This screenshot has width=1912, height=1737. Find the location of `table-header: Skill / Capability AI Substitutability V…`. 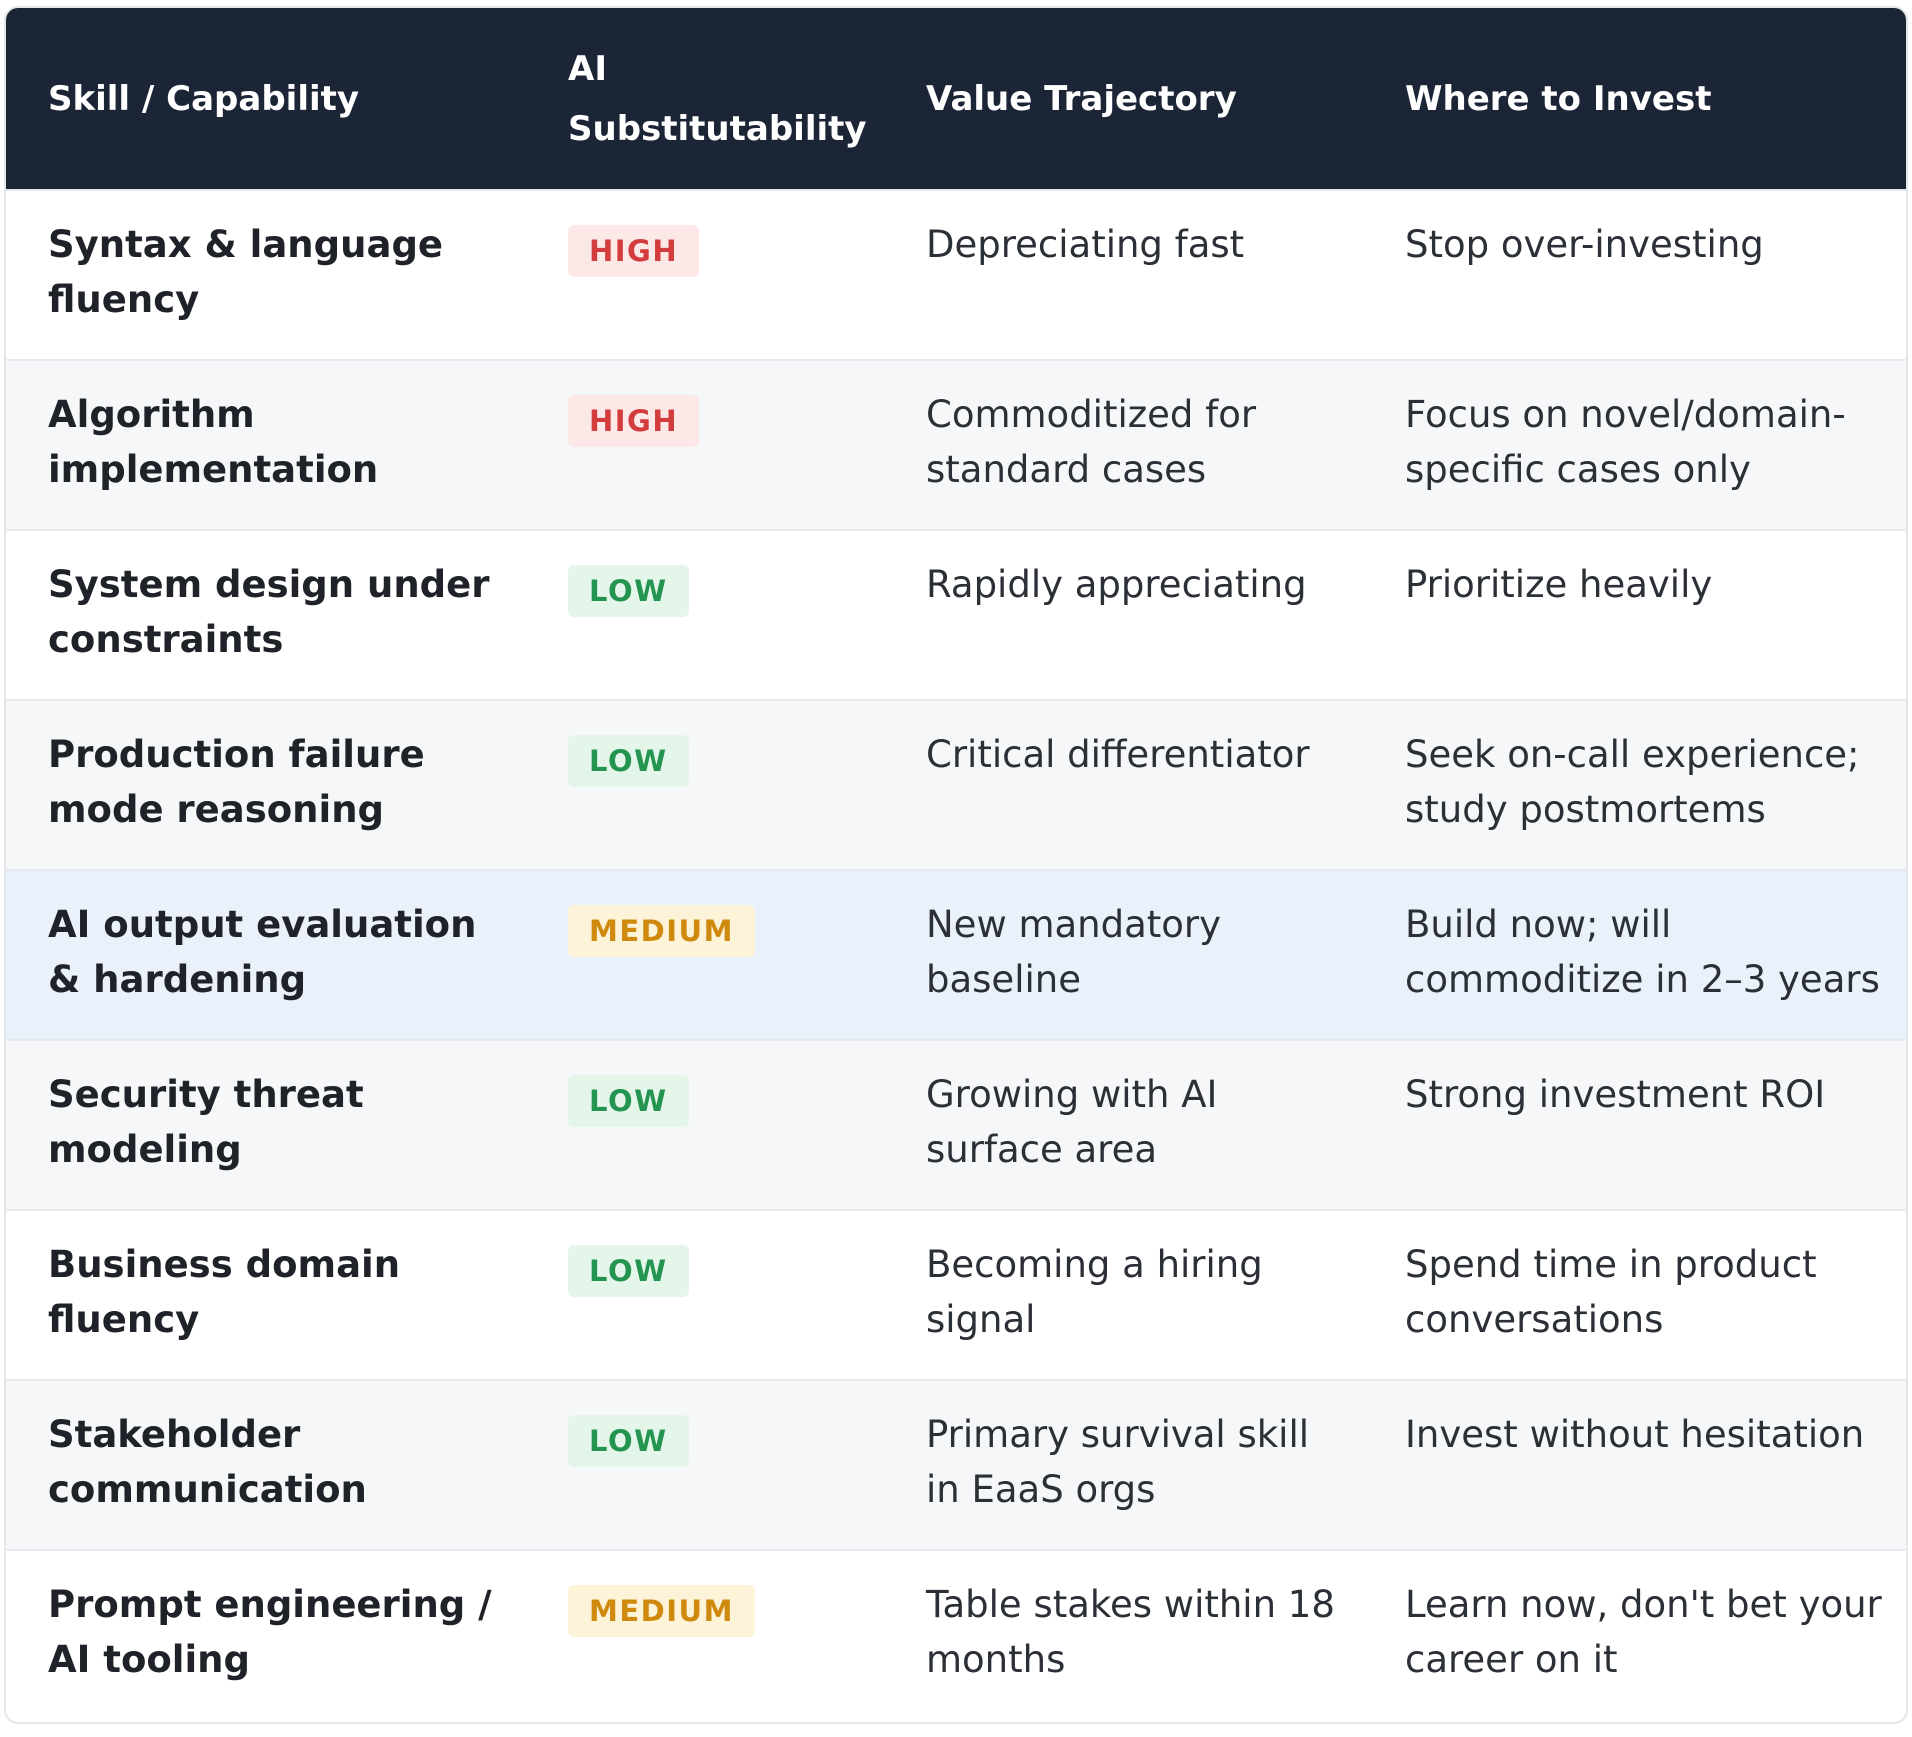

table-header: Skill / Capability AI Substitutability V… is located at coordinates (956, 99).